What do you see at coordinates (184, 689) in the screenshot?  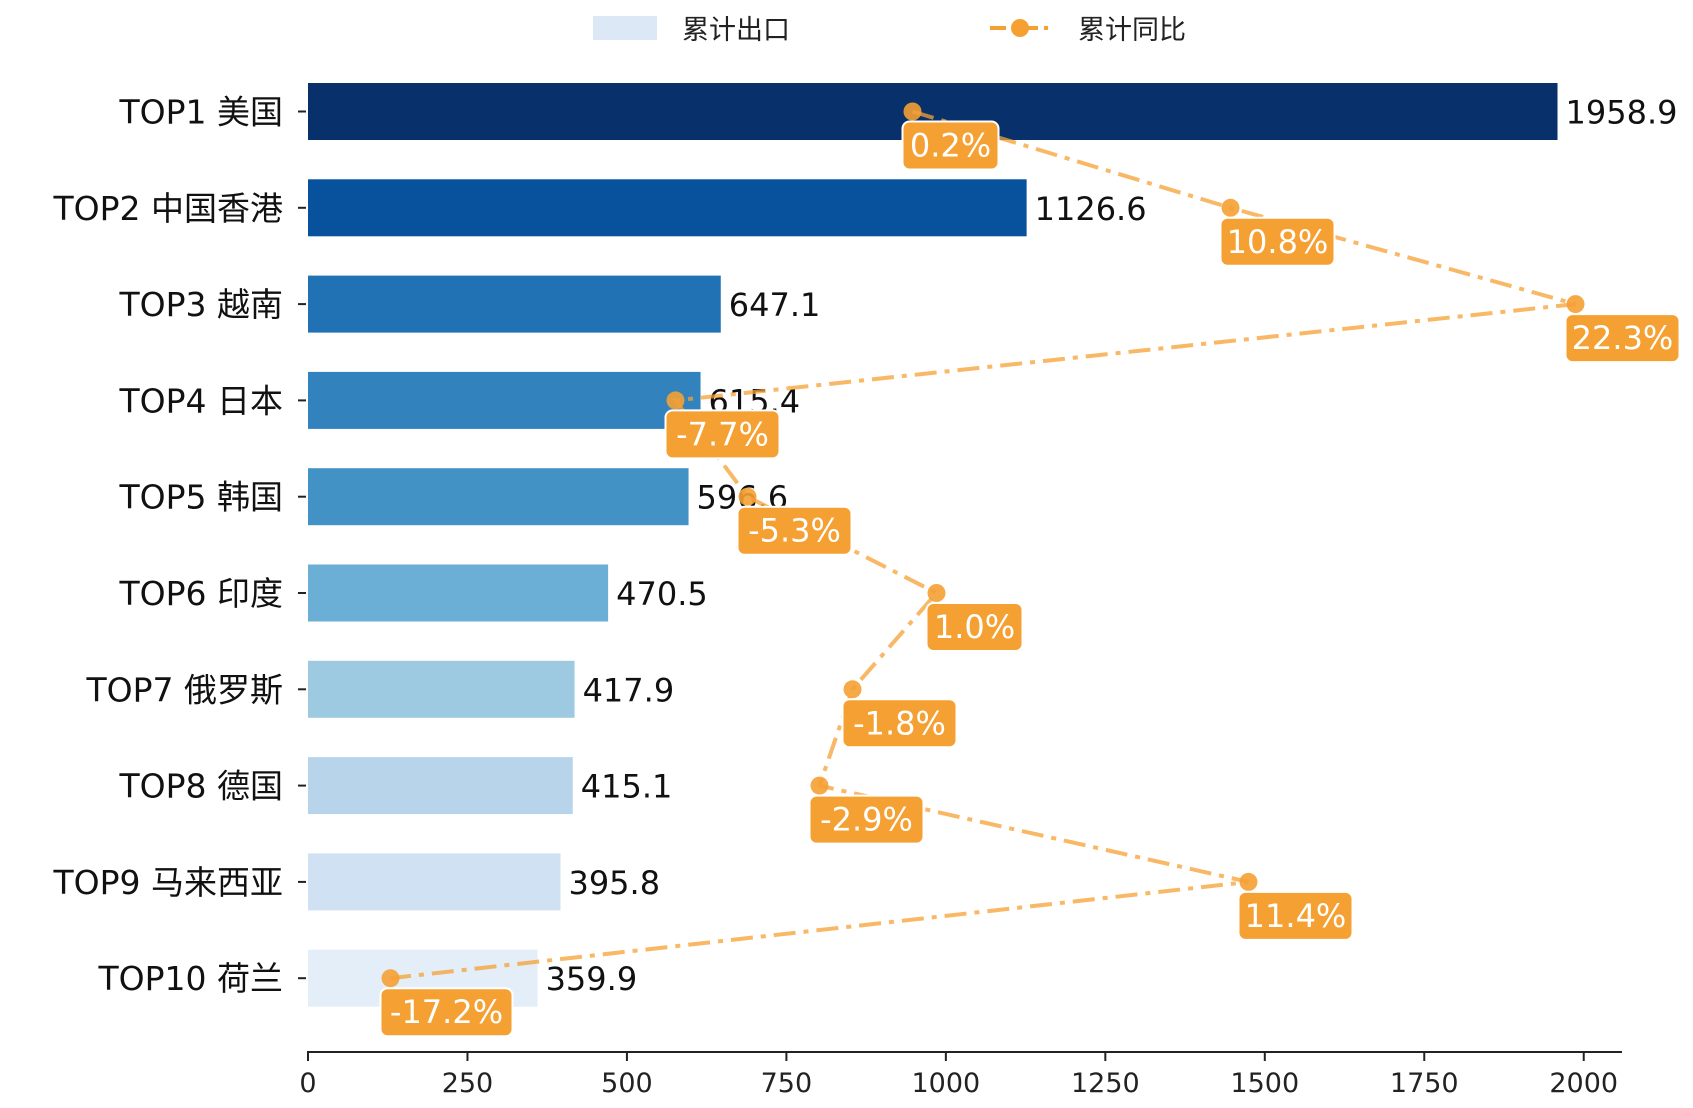 I see `category-label: TOP7 俄罗斯` at bounding box center [184, 689].